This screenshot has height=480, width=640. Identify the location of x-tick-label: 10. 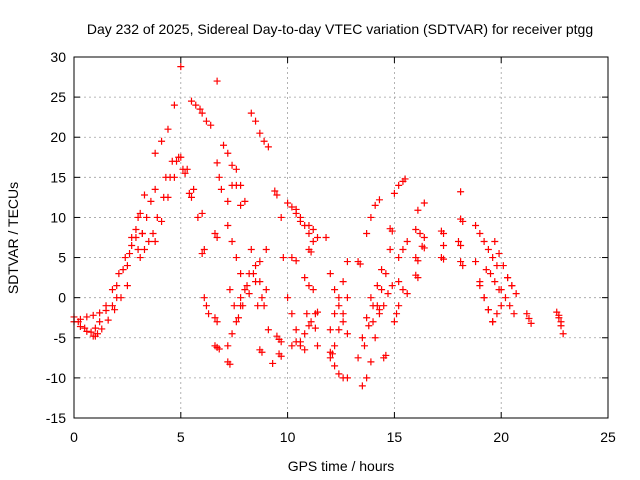
(288, 437).